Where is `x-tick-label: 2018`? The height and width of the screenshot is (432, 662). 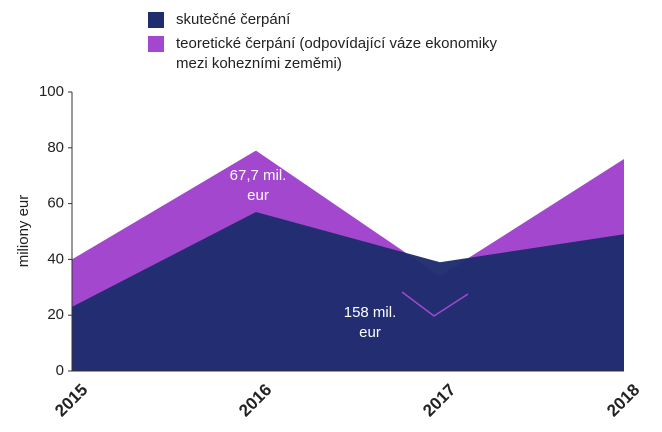 x-tick-label: 2018 is located at coordinates (623, 400).